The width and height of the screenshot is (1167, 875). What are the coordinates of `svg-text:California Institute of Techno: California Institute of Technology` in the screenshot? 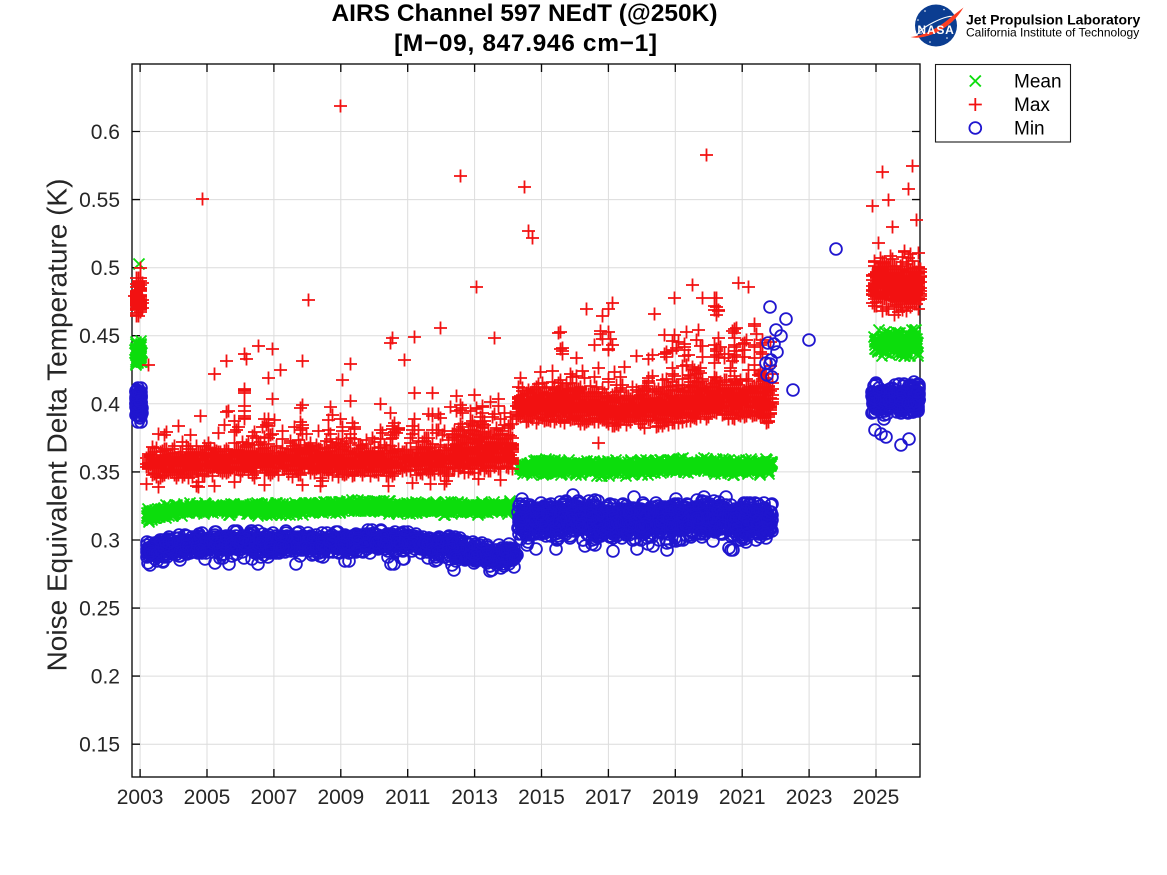 It's located at (1052, 33).